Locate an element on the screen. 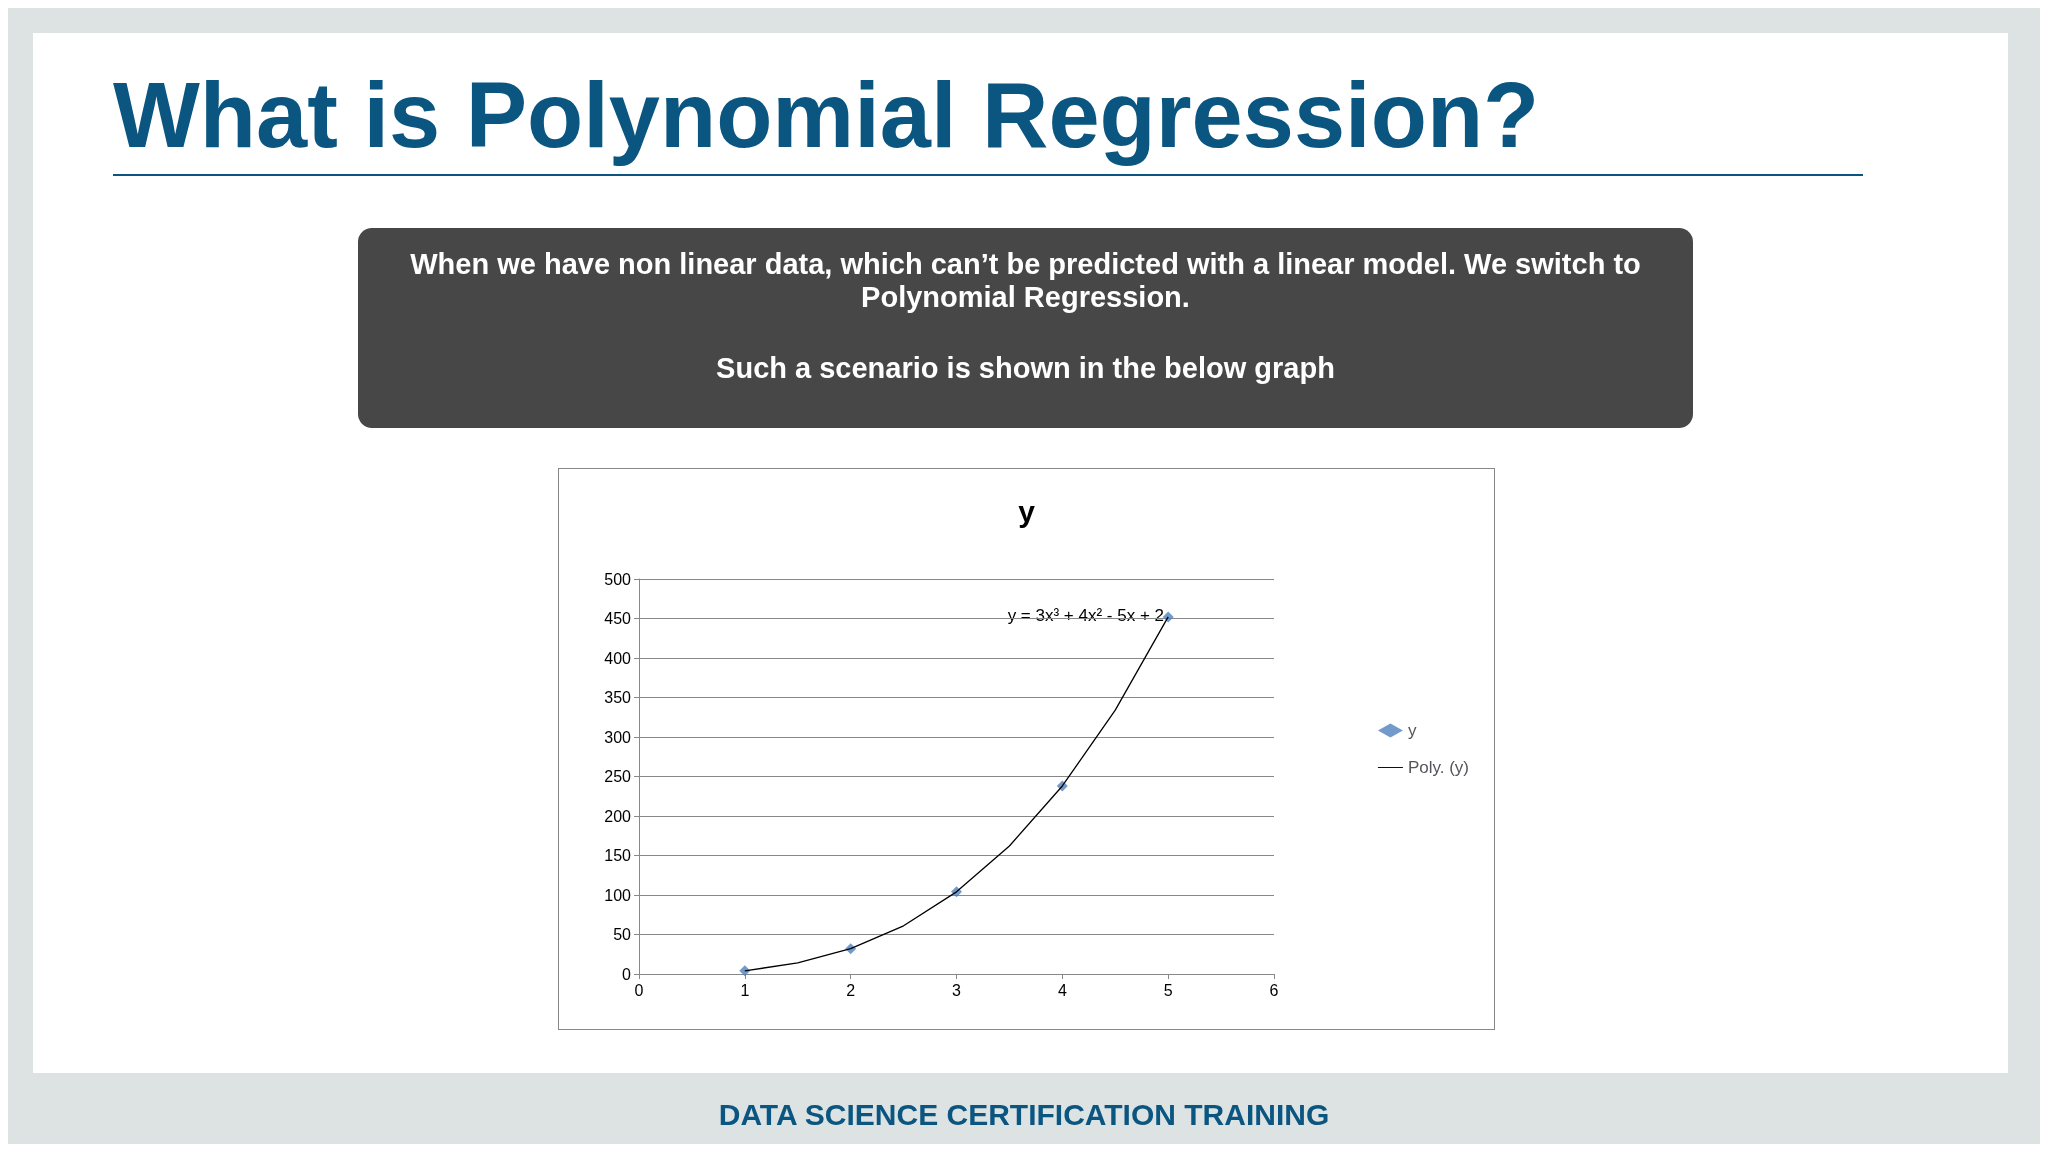 This screenshot has height=1152, width=2048. y-tick-label: 0 is located at coordinates (627, 974).